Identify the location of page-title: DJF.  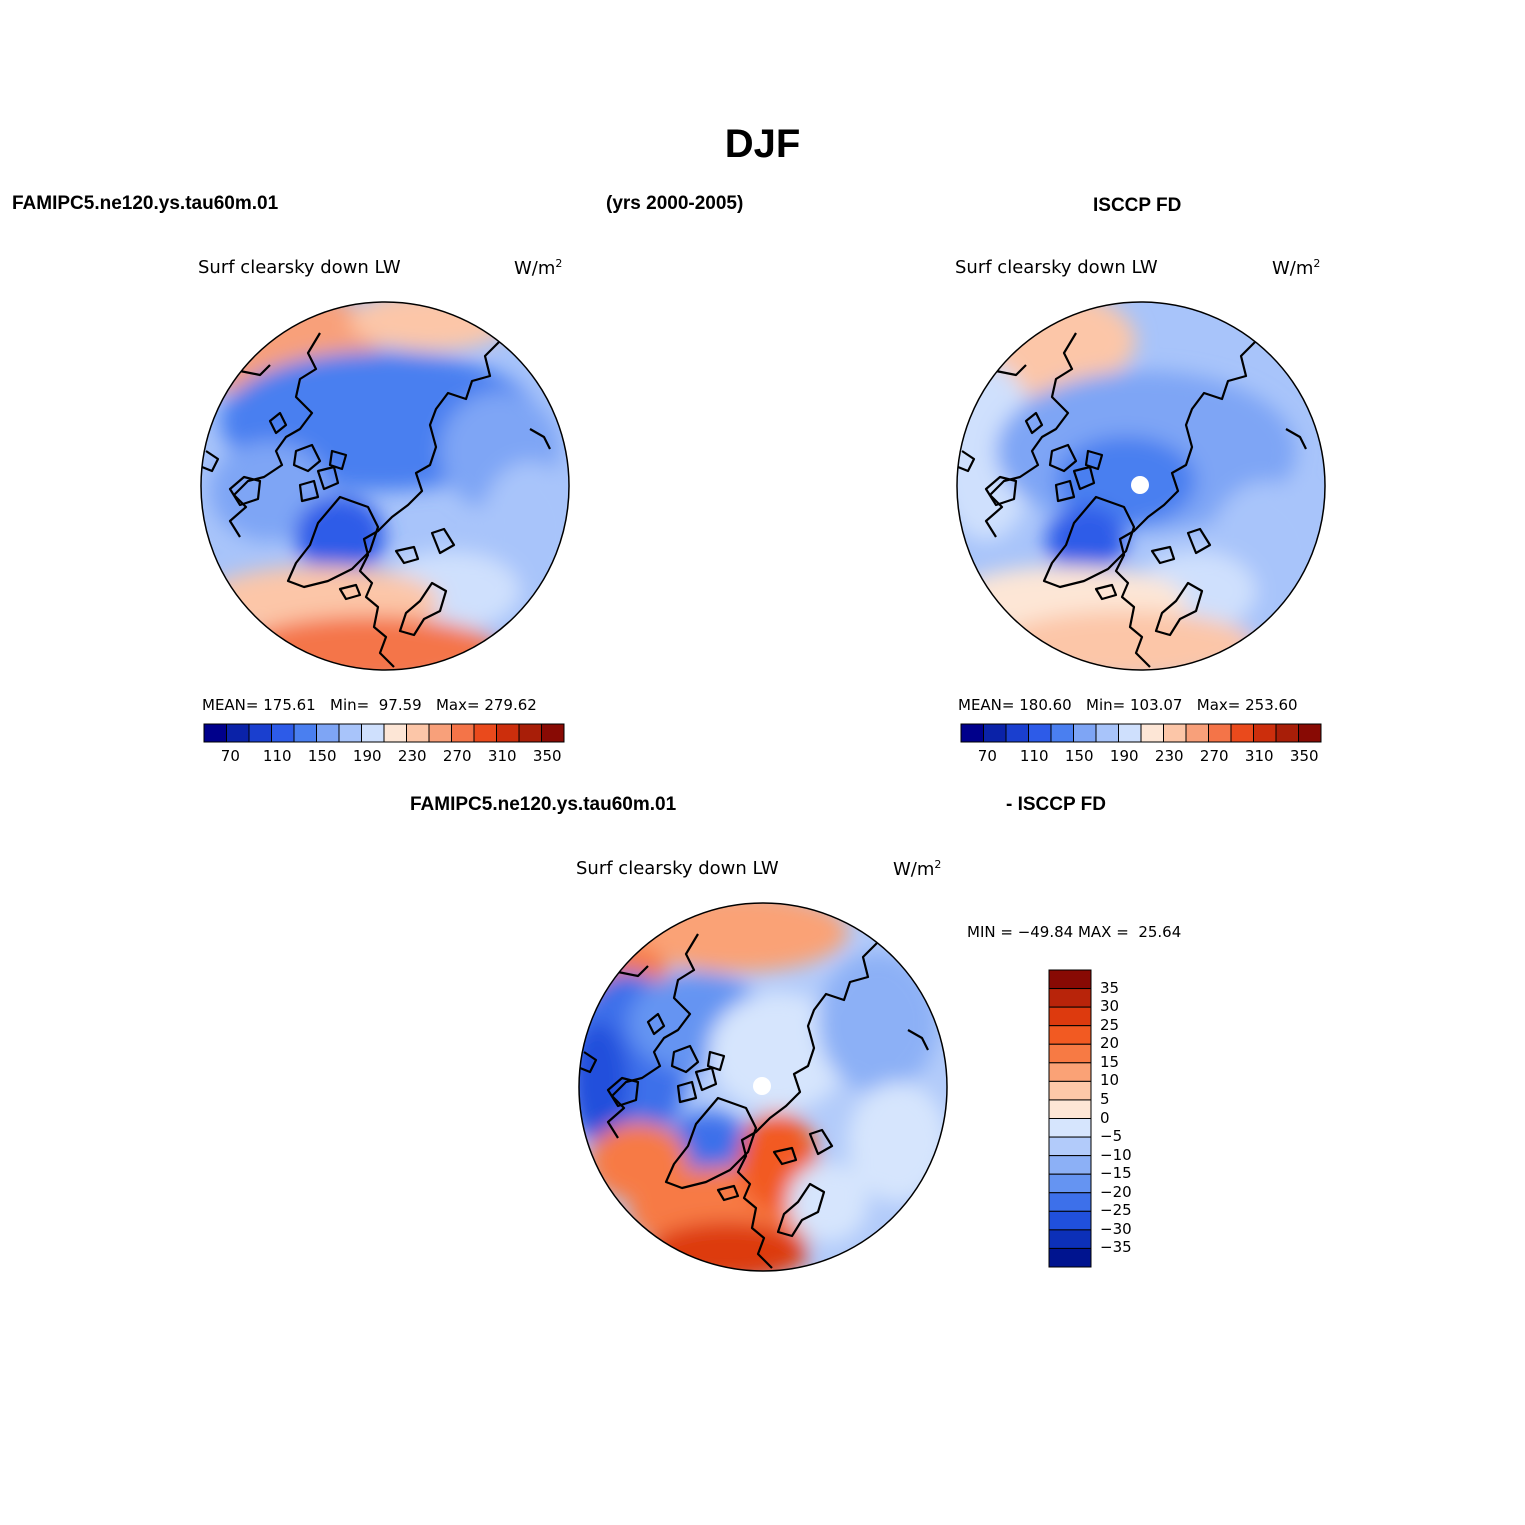
(762, 144).